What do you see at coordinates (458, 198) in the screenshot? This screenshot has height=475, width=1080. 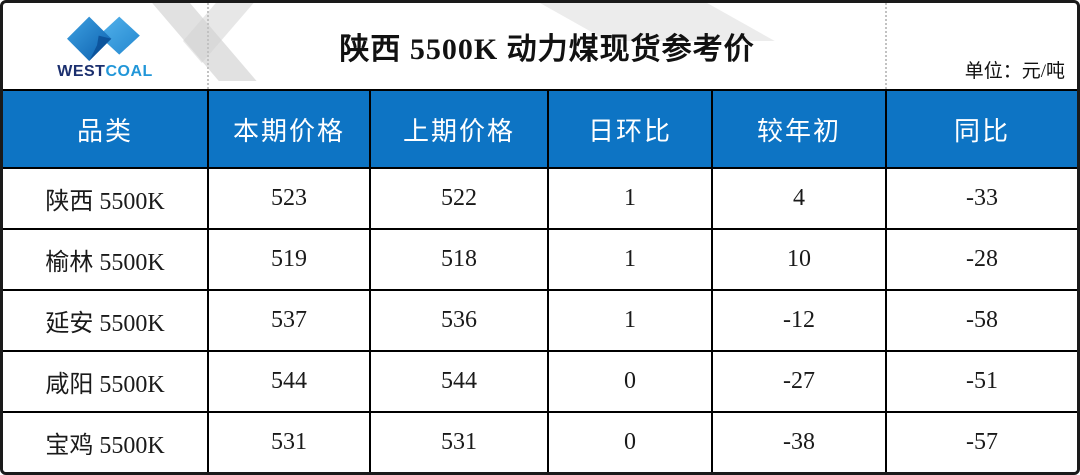 I see `value-cell: 522` at bounding box center [458, 198].